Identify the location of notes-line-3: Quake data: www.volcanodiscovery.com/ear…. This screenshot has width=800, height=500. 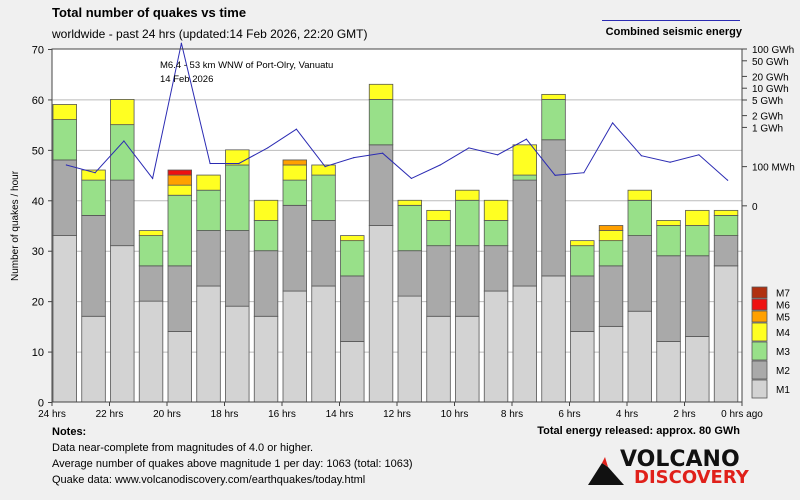
(209, 480).